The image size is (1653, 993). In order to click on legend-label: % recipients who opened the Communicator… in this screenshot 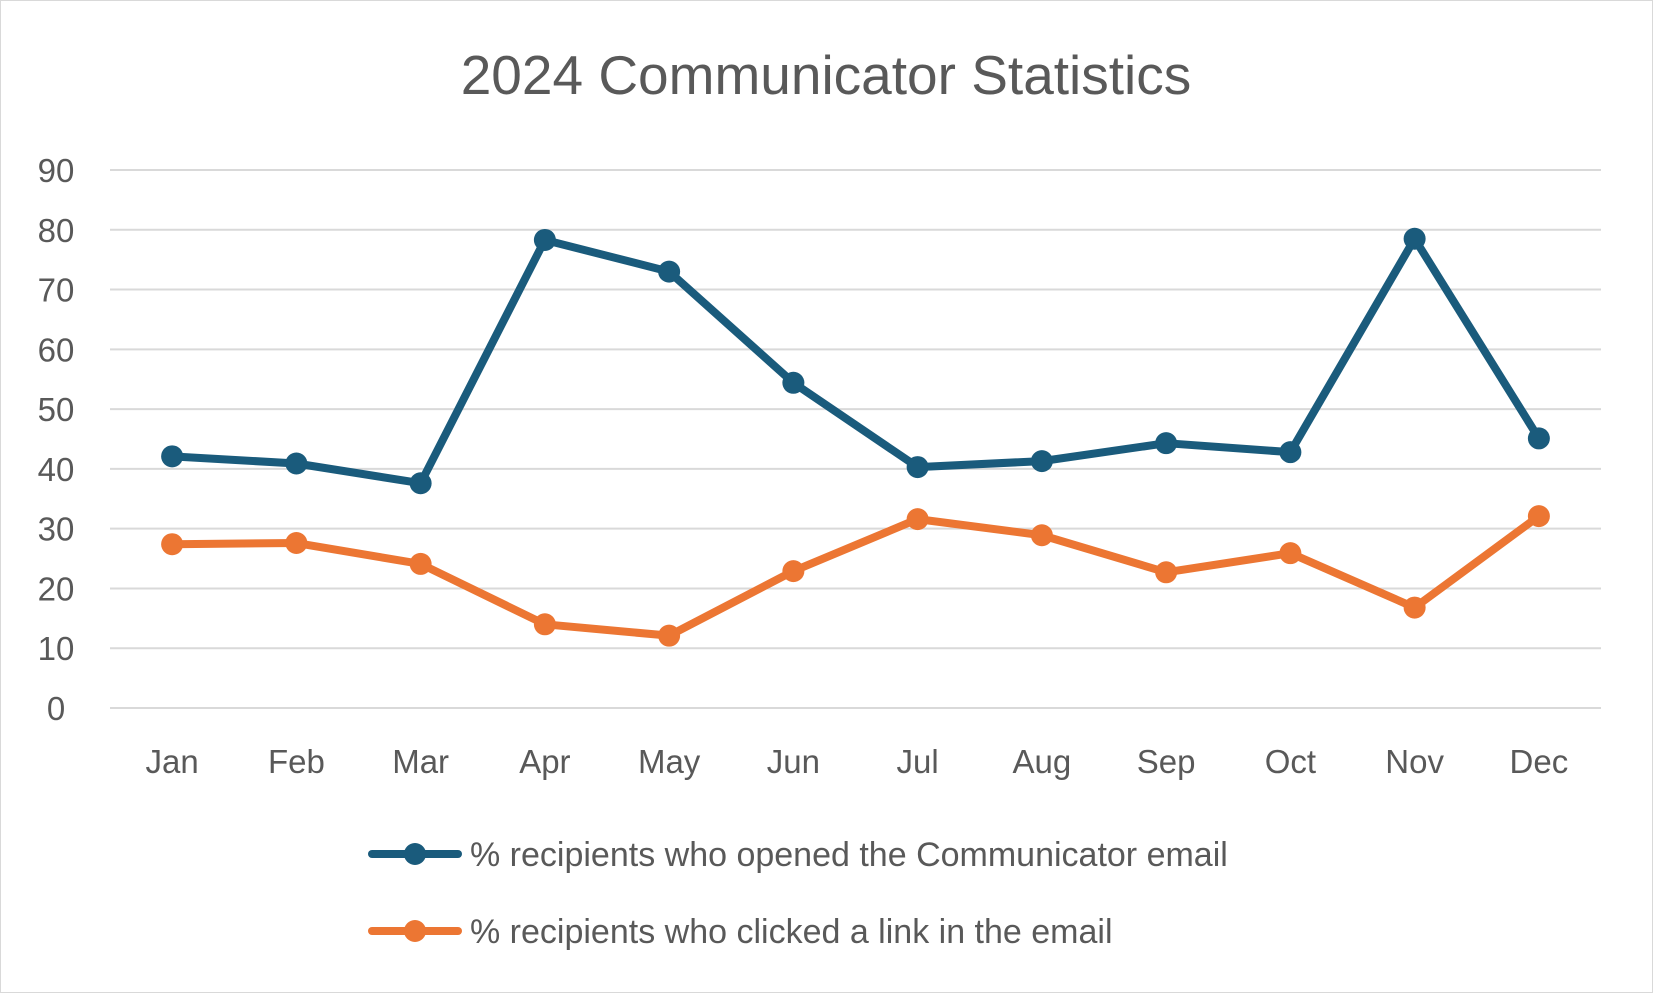, I will do `click(849, 855)`.